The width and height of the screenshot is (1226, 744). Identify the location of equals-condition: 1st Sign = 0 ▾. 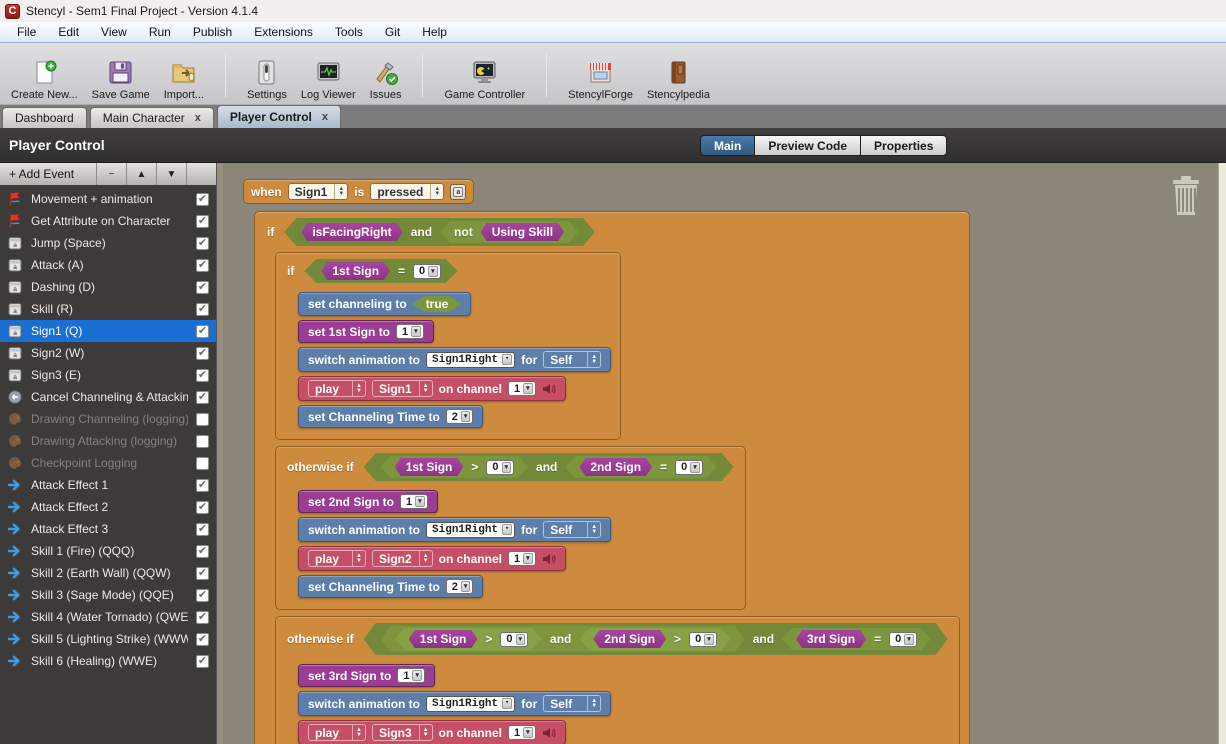
(380, 271).